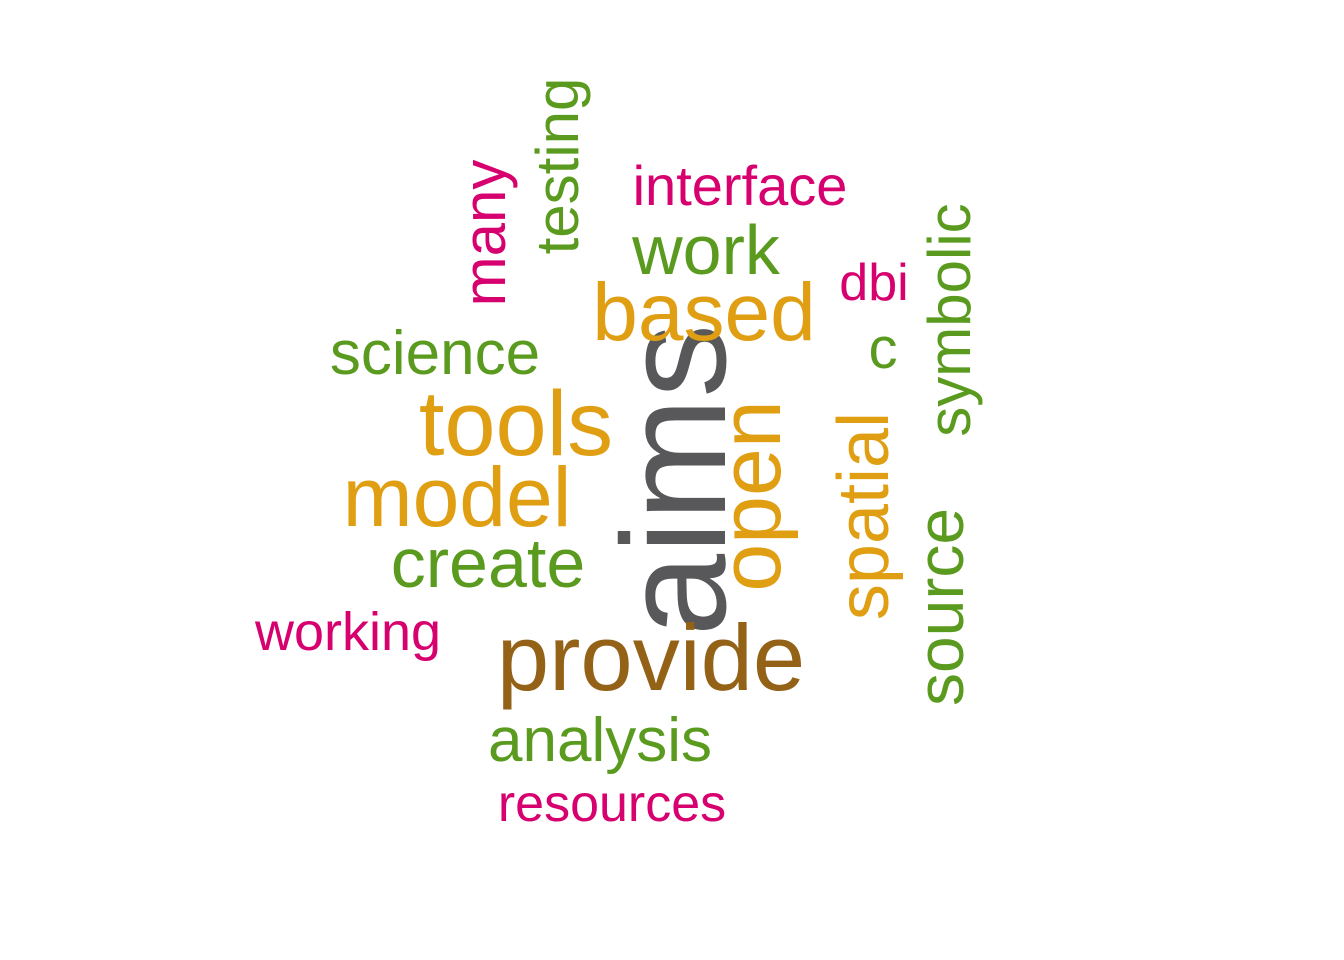  Describe the element at coordinates (864, 516) in the screenshot. I see `word-spatial: spatial` at that location.